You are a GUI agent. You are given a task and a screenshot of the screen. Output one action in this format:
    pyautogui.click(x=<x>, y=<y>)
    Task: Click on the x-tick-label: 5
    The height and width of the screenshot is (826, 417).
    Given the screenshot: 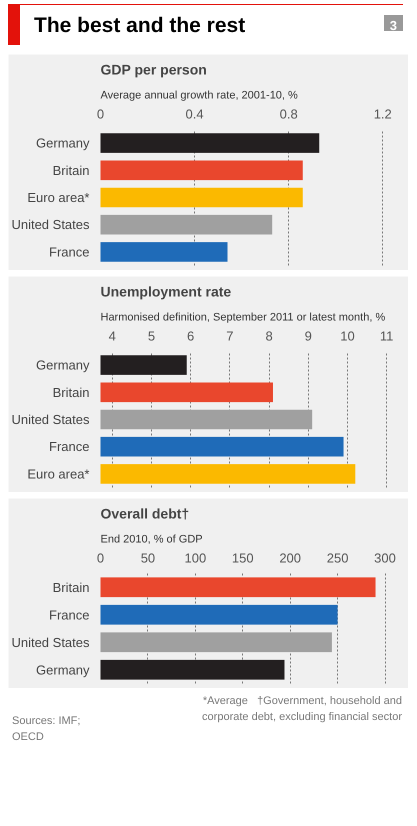 What is the action you would take?
    pyautogui.click(x=152, y=336)
    